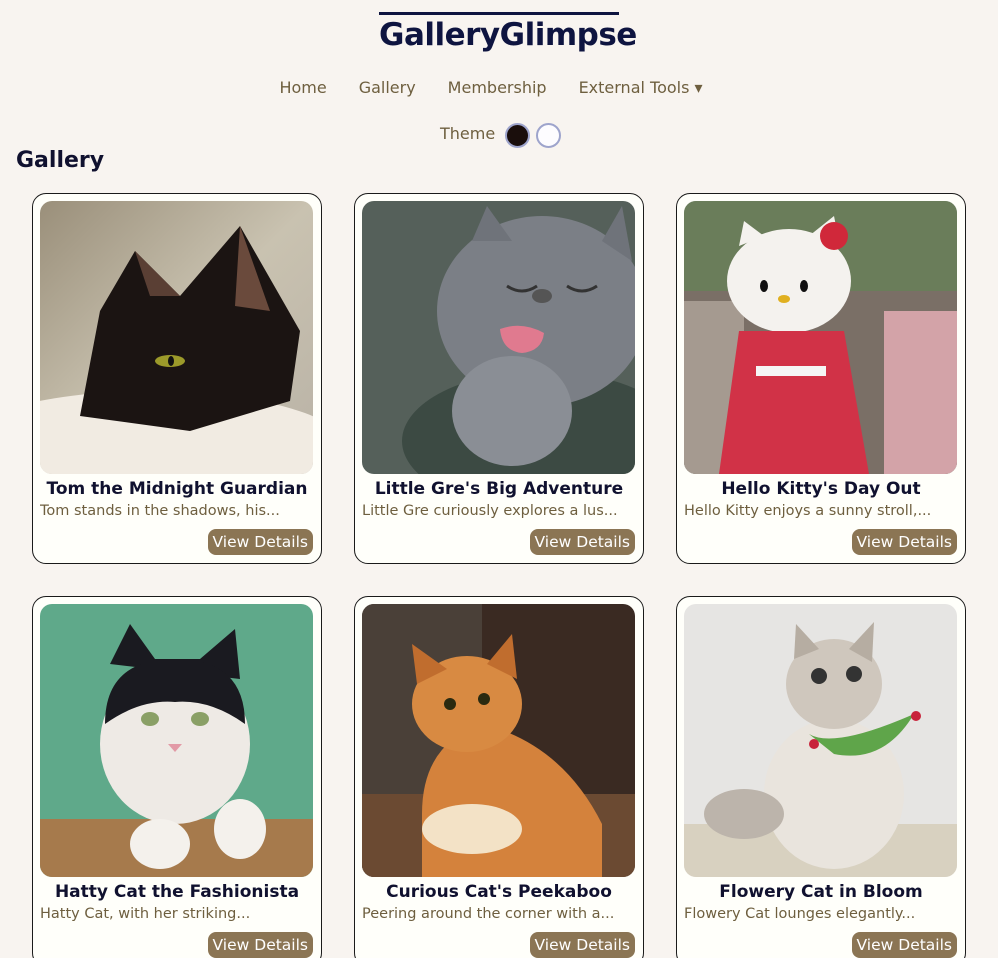 Image resolution: width=998 pixels, height=958 pixels. Describe the element at coordinates (177, 892) in the screenshot. I see `card-title: Hatty Cat the Fashionista` at that location.